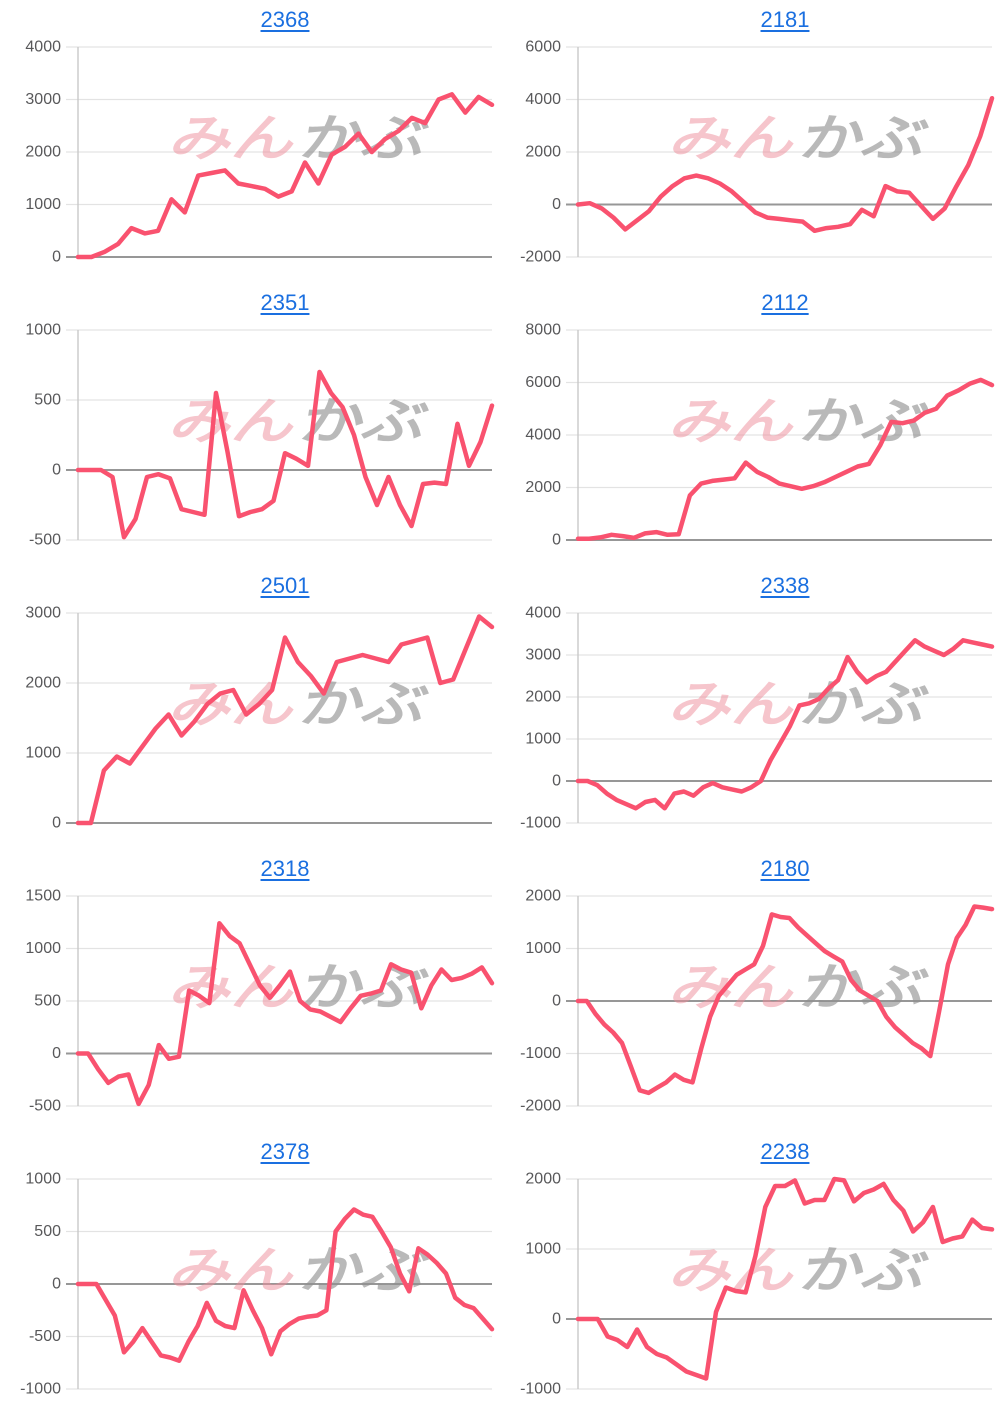 The height and width of the screenshot is (1416, 1000). I want to click on chart-title-link-2318: 2318, so click(285, 868).